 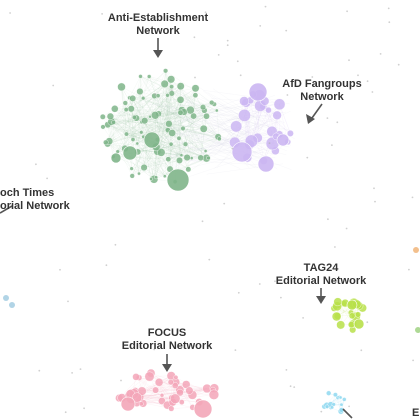 I want to click on tag-node, so click(x=351, y=325).